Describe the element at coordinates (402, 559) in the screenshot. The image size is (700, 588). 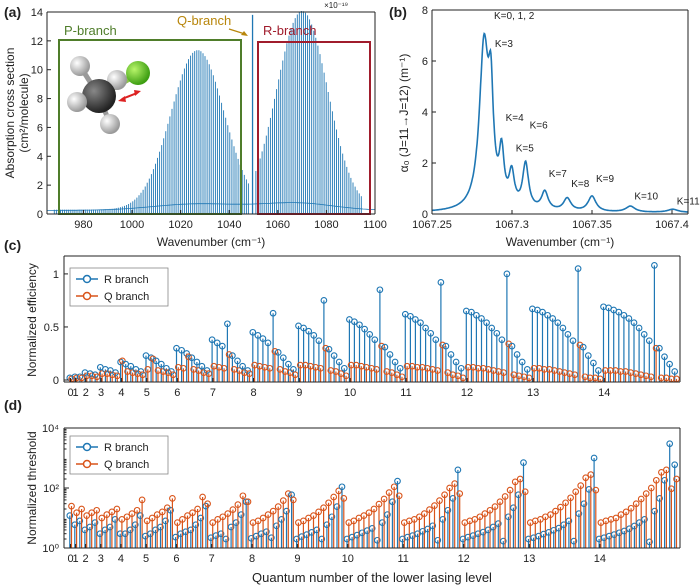
I see `panel-d-x-tick-11: 11` at that location.